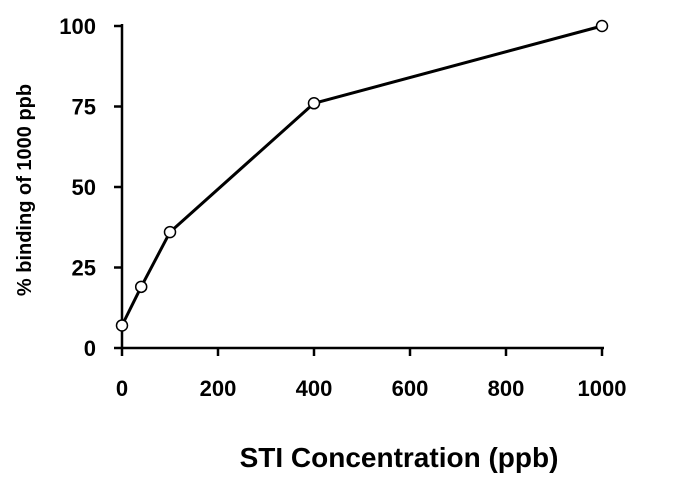 The image size is (675, 493). I want to click on x-ticks: 0 200 400 600 800 1000, so click(371, 374).